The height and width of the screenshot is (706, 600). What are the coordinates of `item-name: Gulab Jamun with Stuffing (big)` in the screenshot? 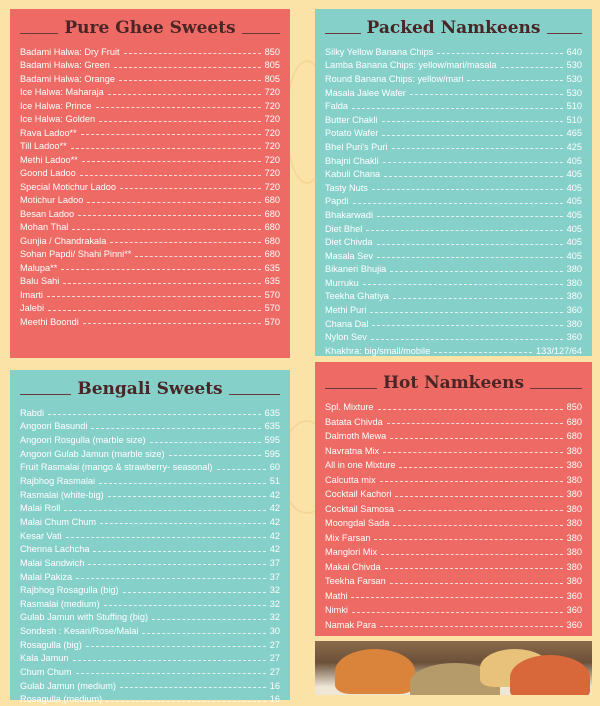 It's located at (84, 617).